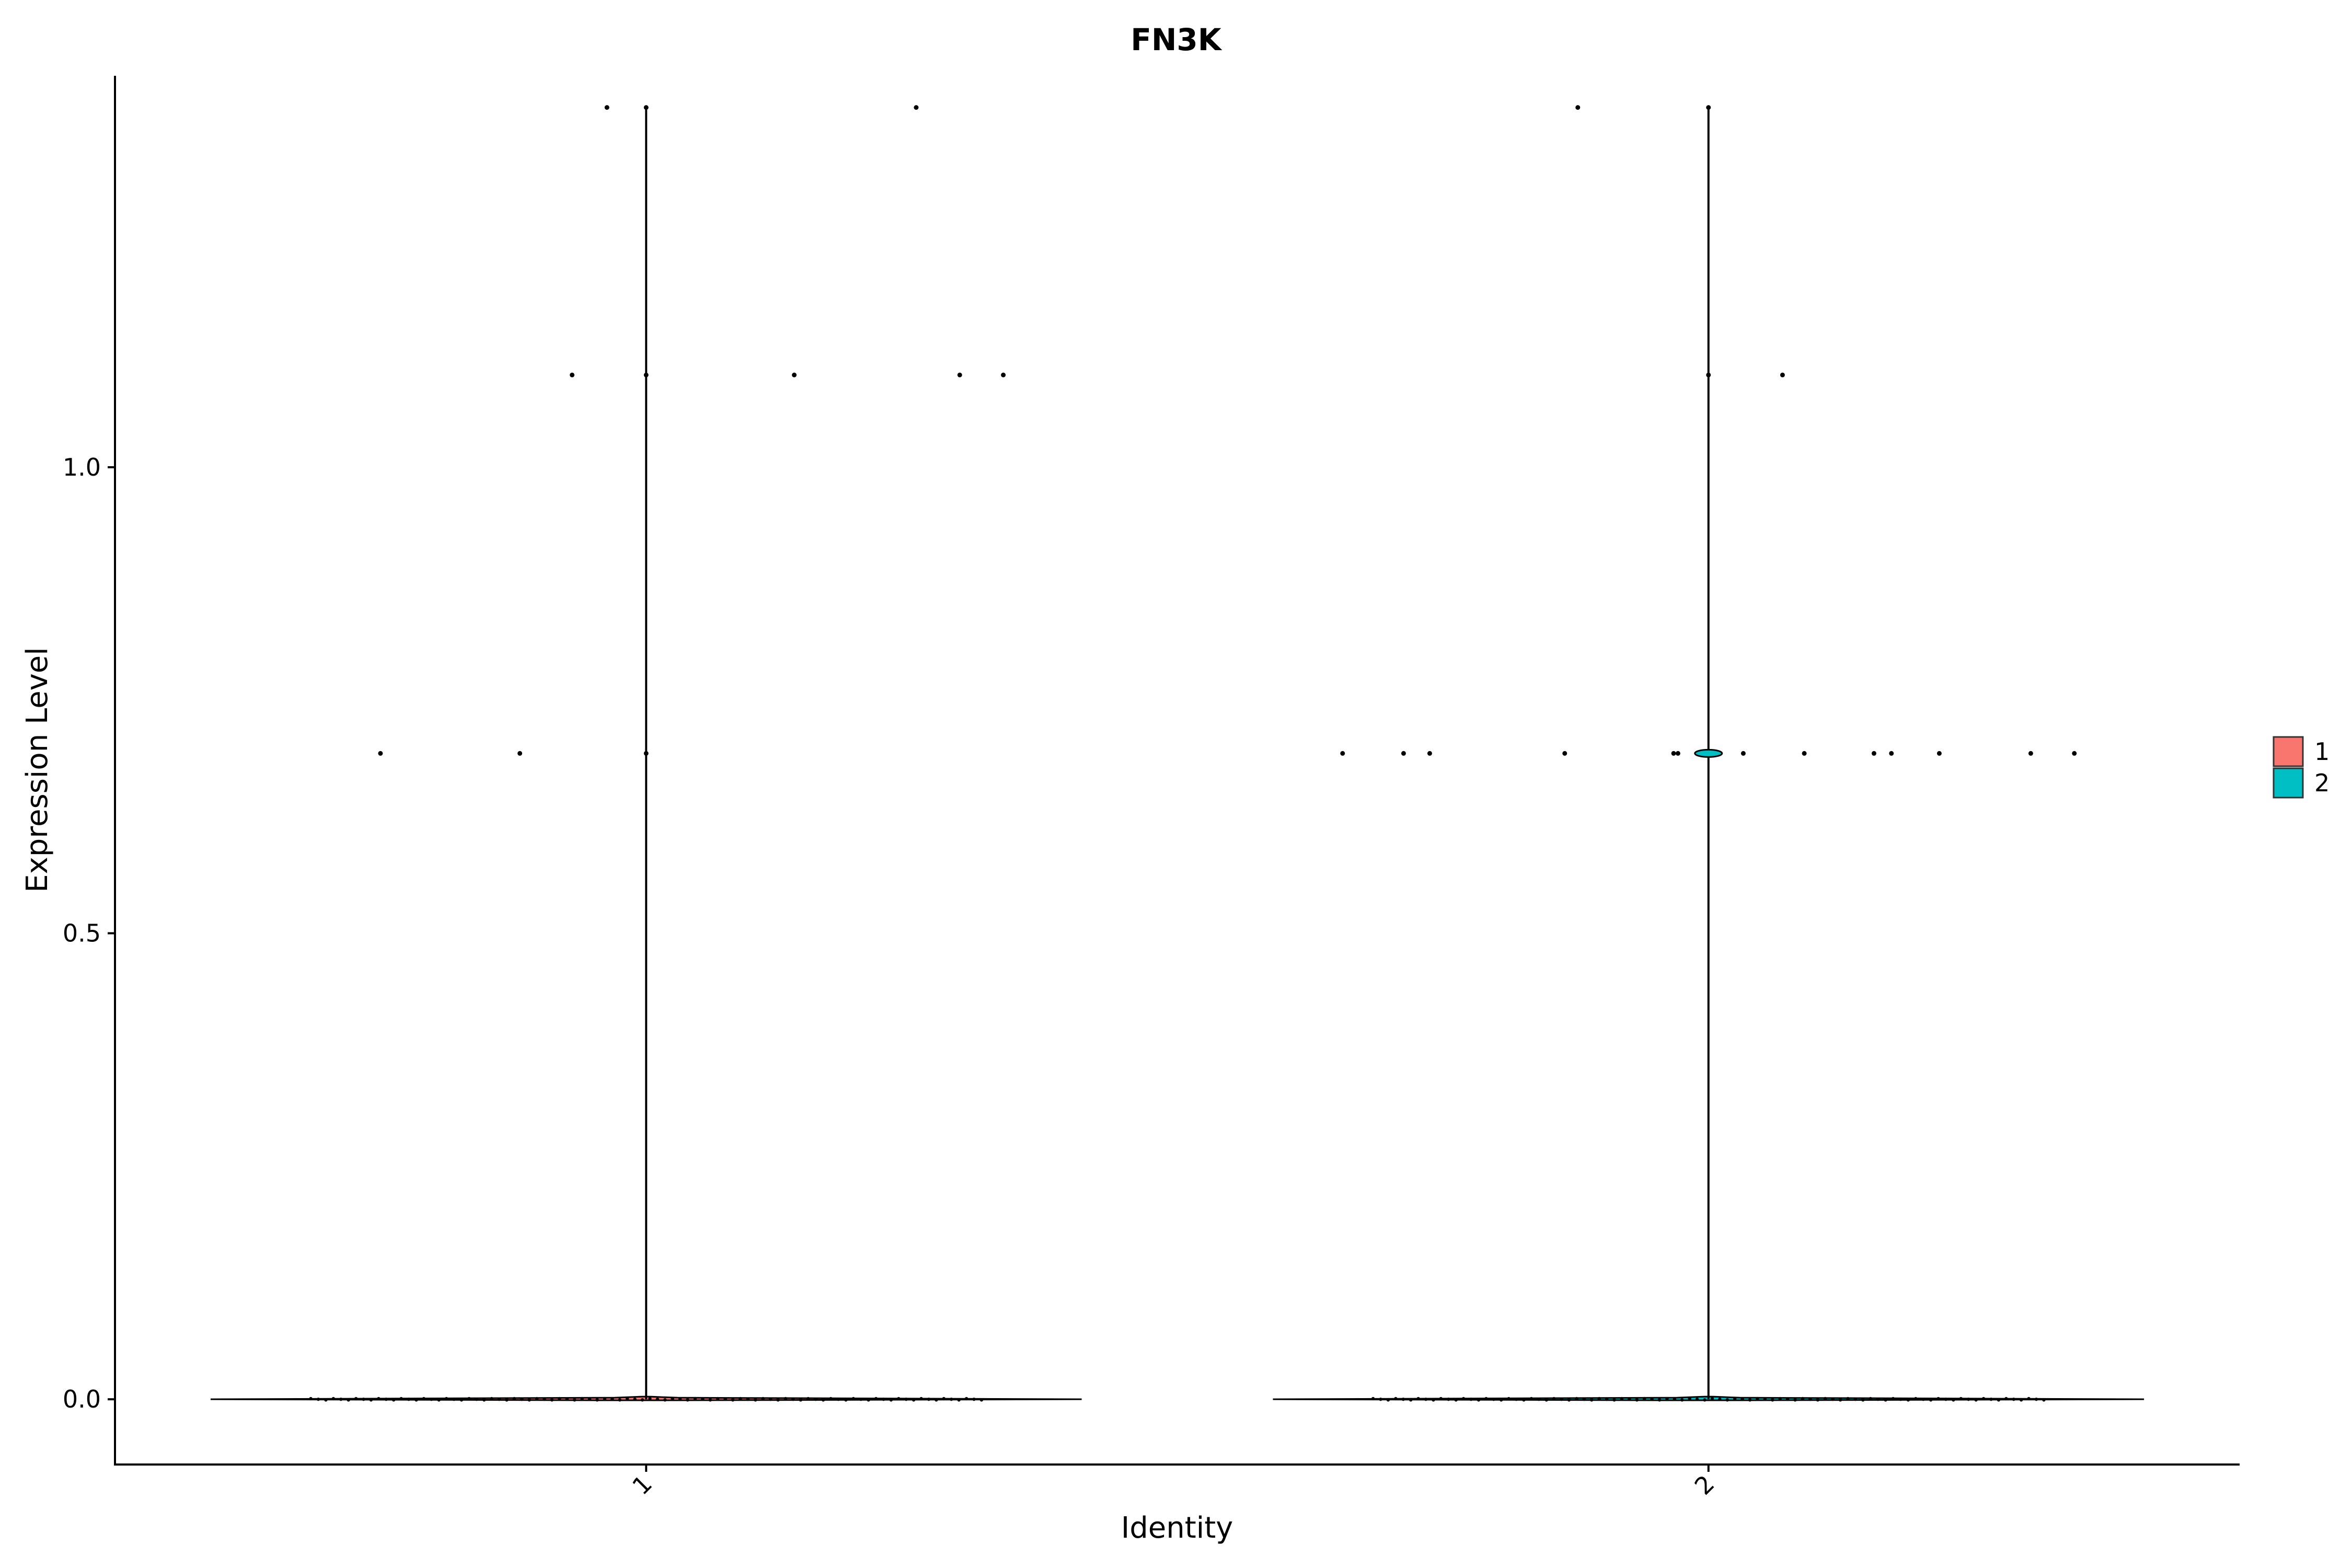 The image size is (2352, 1568). What do you see at coordinates (82, 1399) in the screenshot?
I see `y-tick-label: 0.0` at bounding box center [82, 1399].